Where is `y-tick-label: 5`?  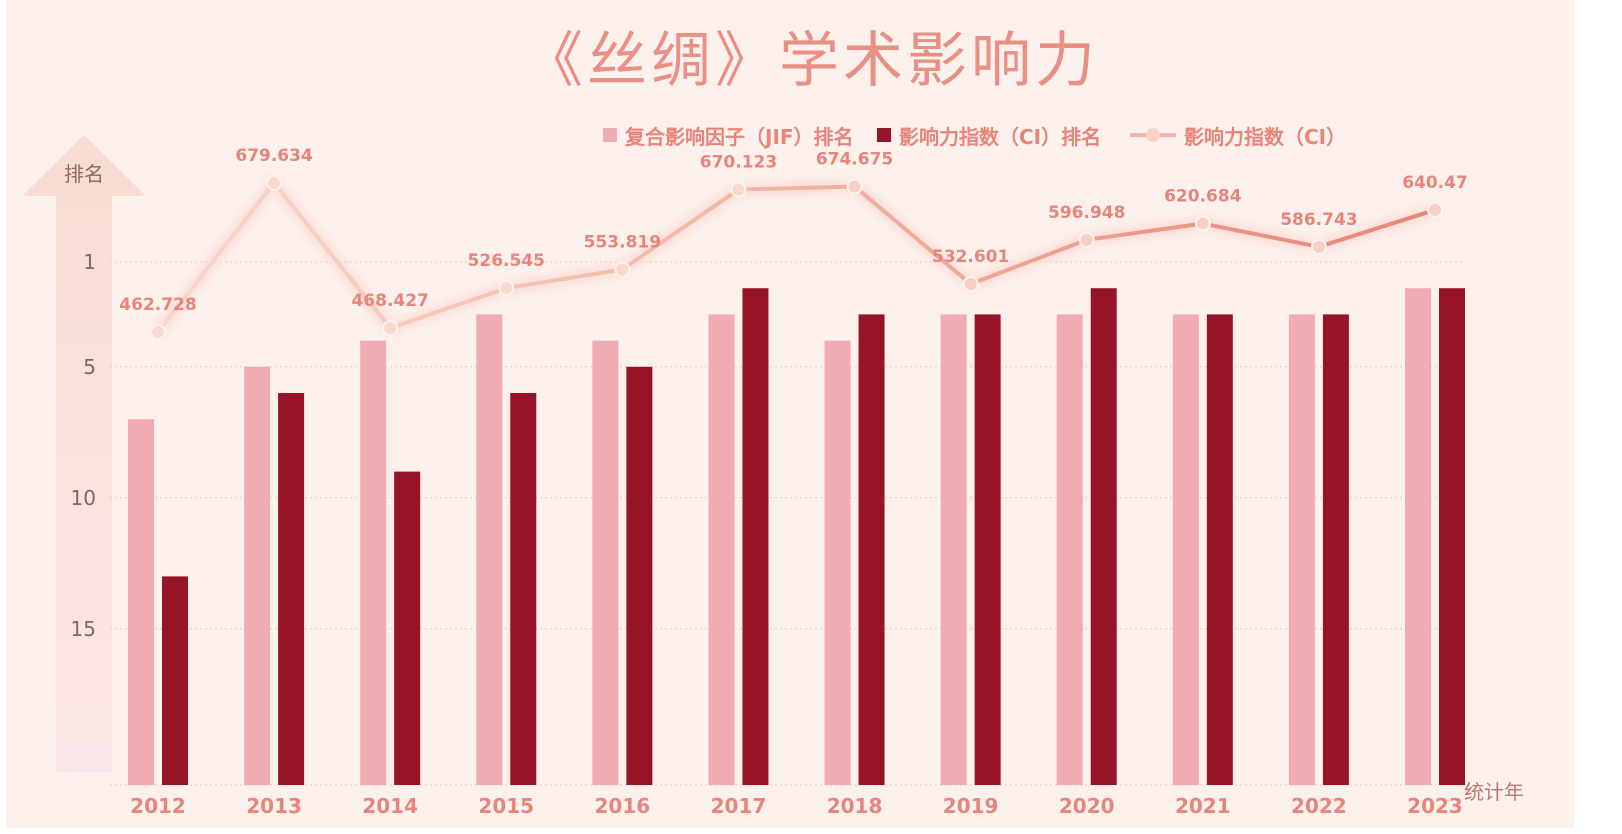 y-tick-label: 5 is located at coordinates (89, 367).